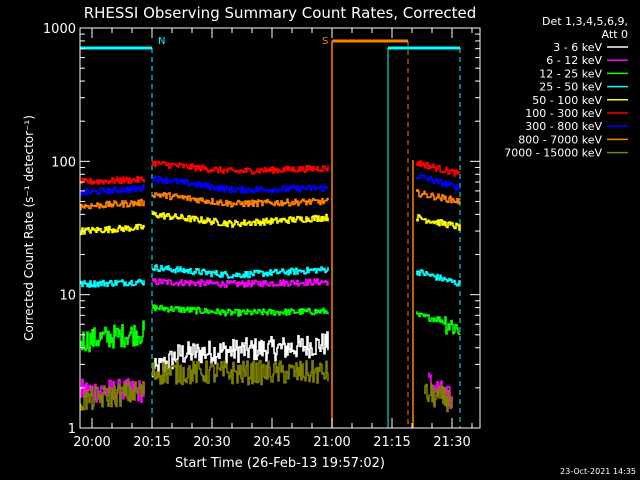 This screenshot has height=480, width=640. Describe the element at coordinates (577, 47) in the screenshot. I see `legend-label-0: 3 - 6 keV` at that location.